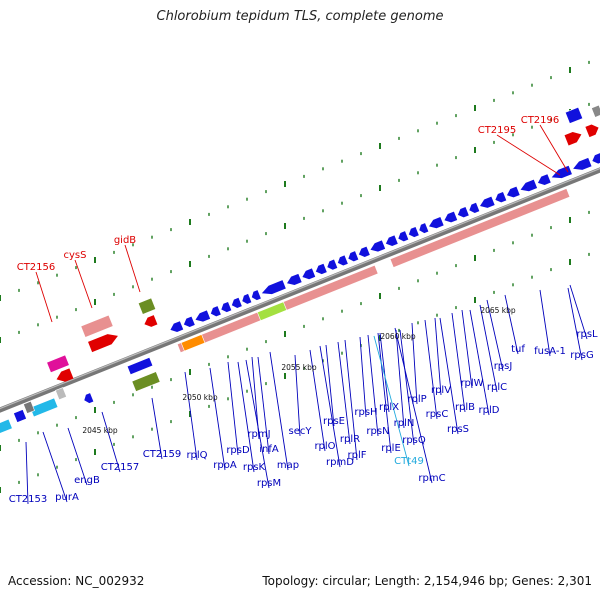 The width and height of the screenshot is (600, 600). Describe the element at coordinates (437, 414) in the screenshot. I see `gene-label-rpsc: rpsC` at that location.